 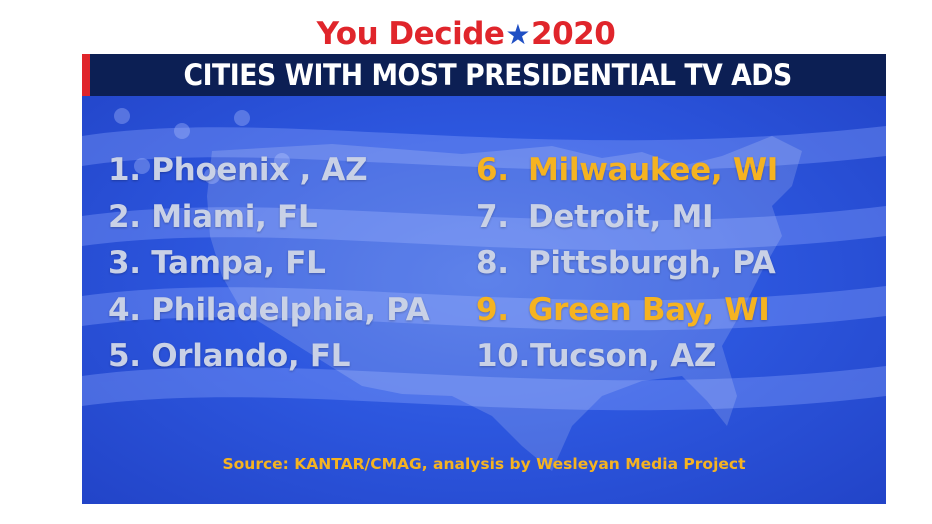 What do you see at coordinates (202, 146) in the screenshot?
I see `flag-stars` at bounding box center [202, 146].